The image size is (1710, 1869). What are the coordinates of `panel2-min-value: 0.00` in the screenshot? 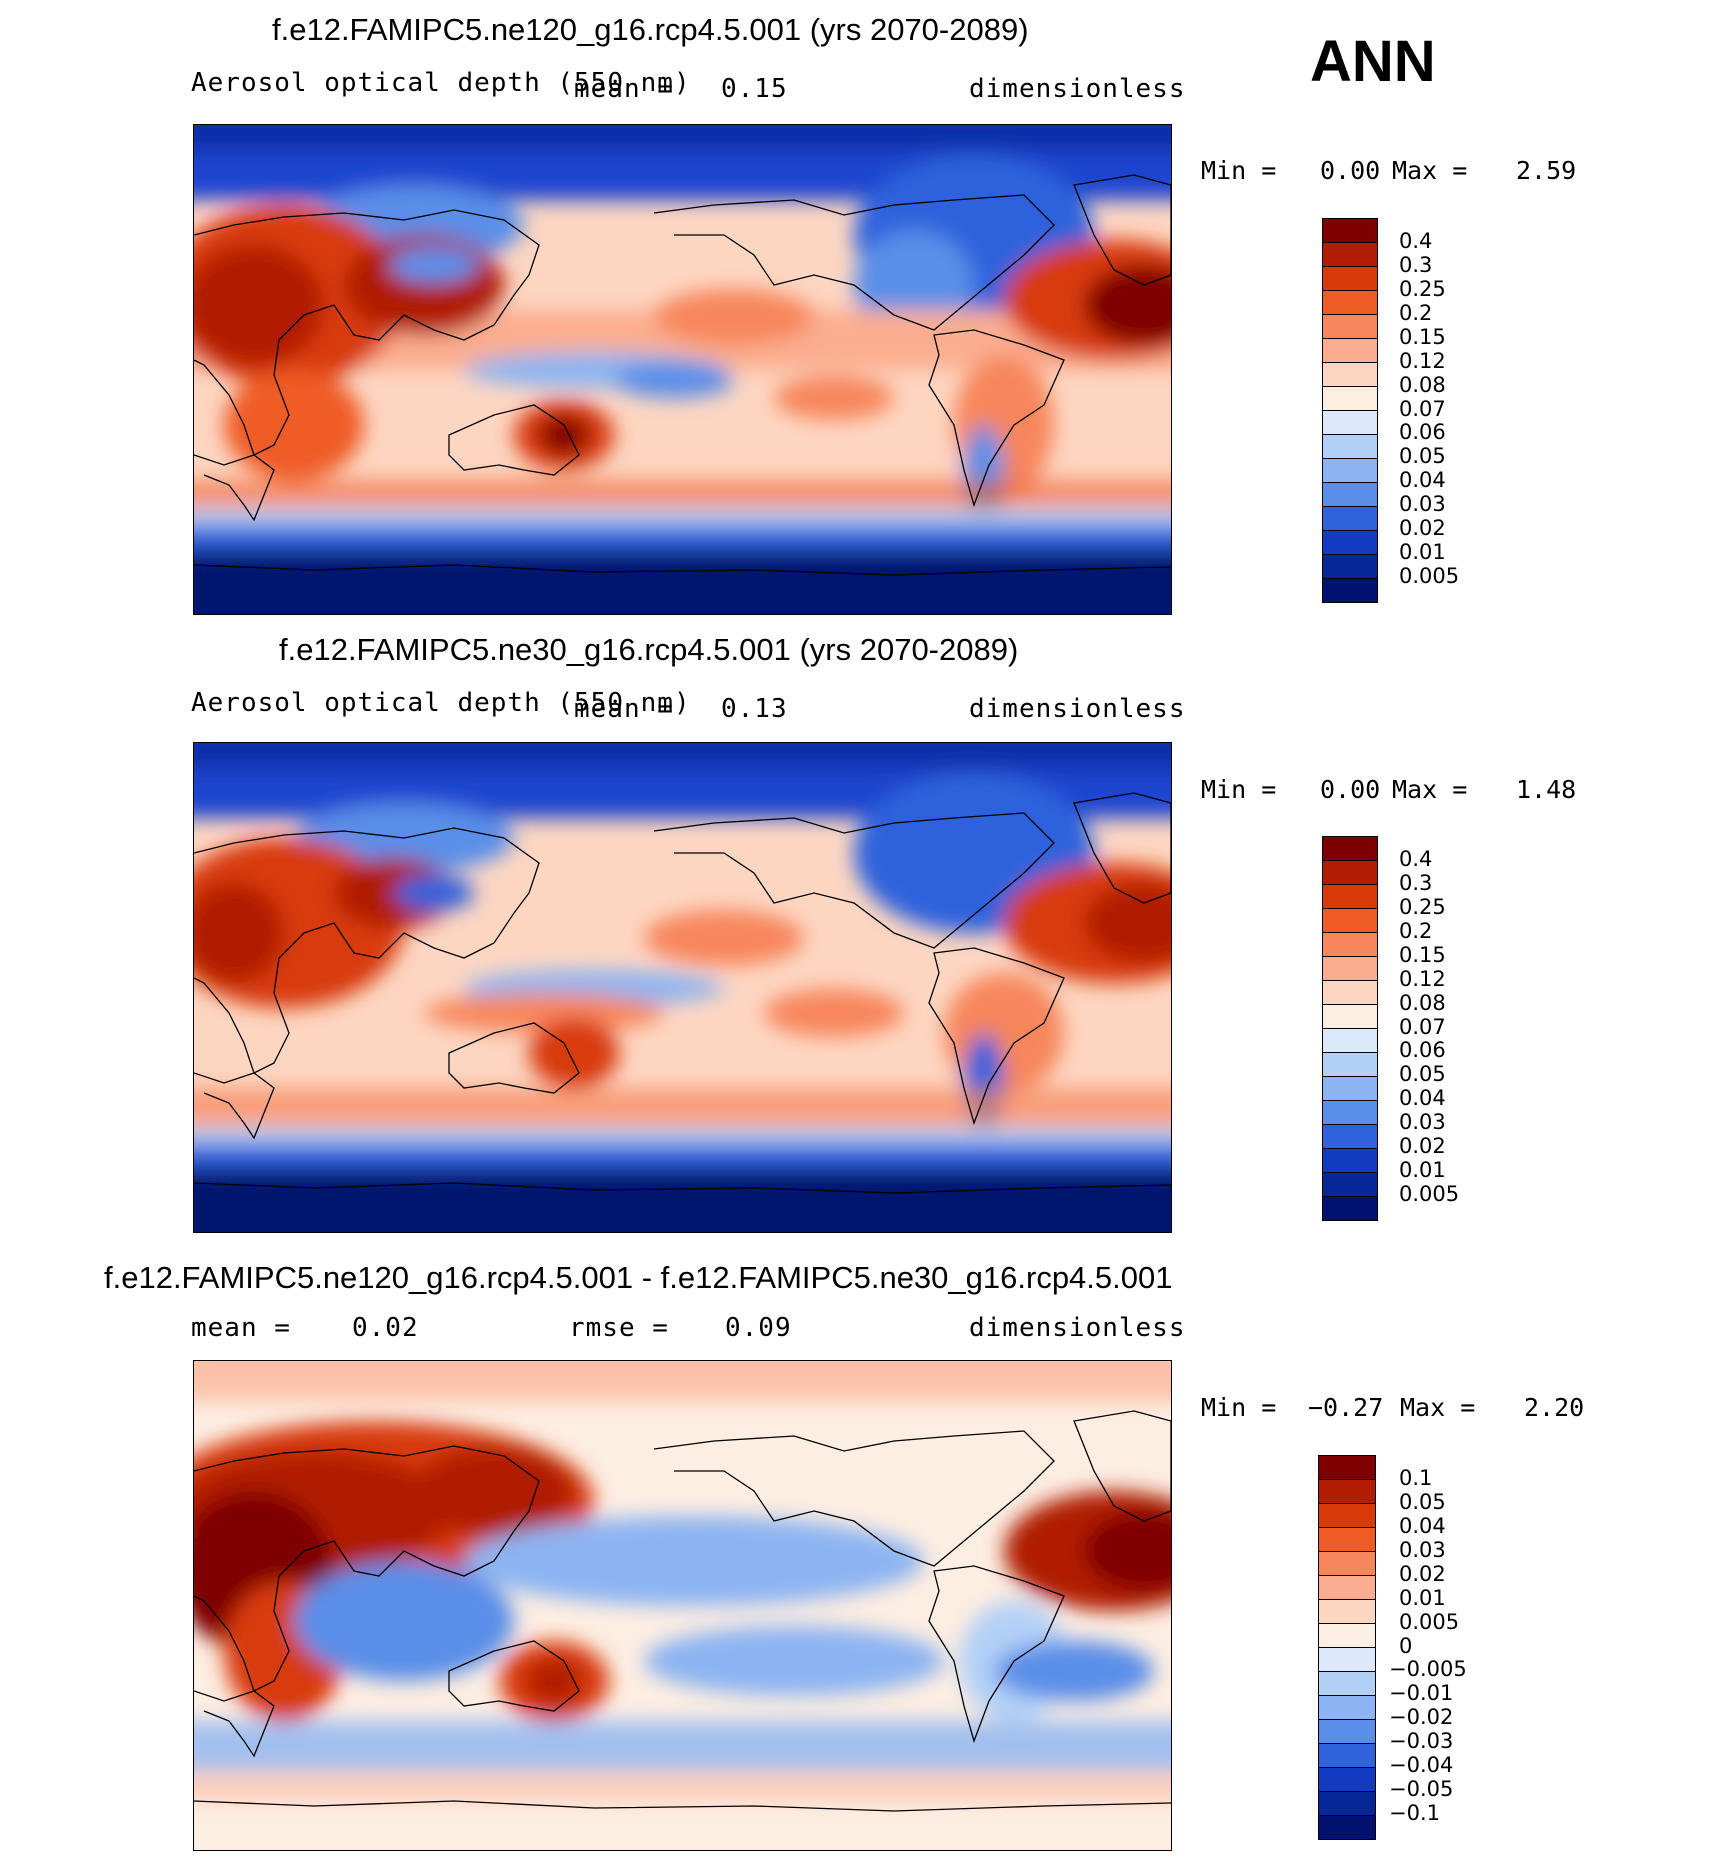 It's located at (1350, 789).